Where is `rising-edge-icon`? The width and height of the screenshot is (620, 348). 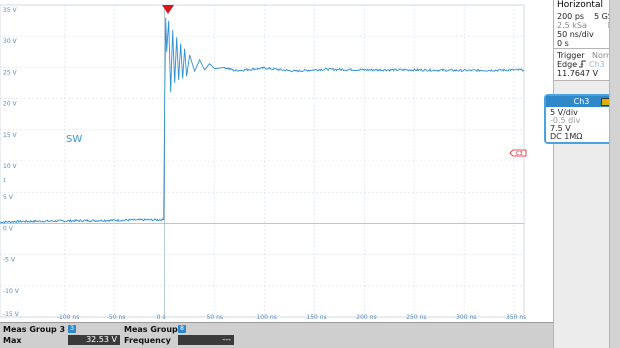 rising-edge-icon is located at coordinates (583, 65).